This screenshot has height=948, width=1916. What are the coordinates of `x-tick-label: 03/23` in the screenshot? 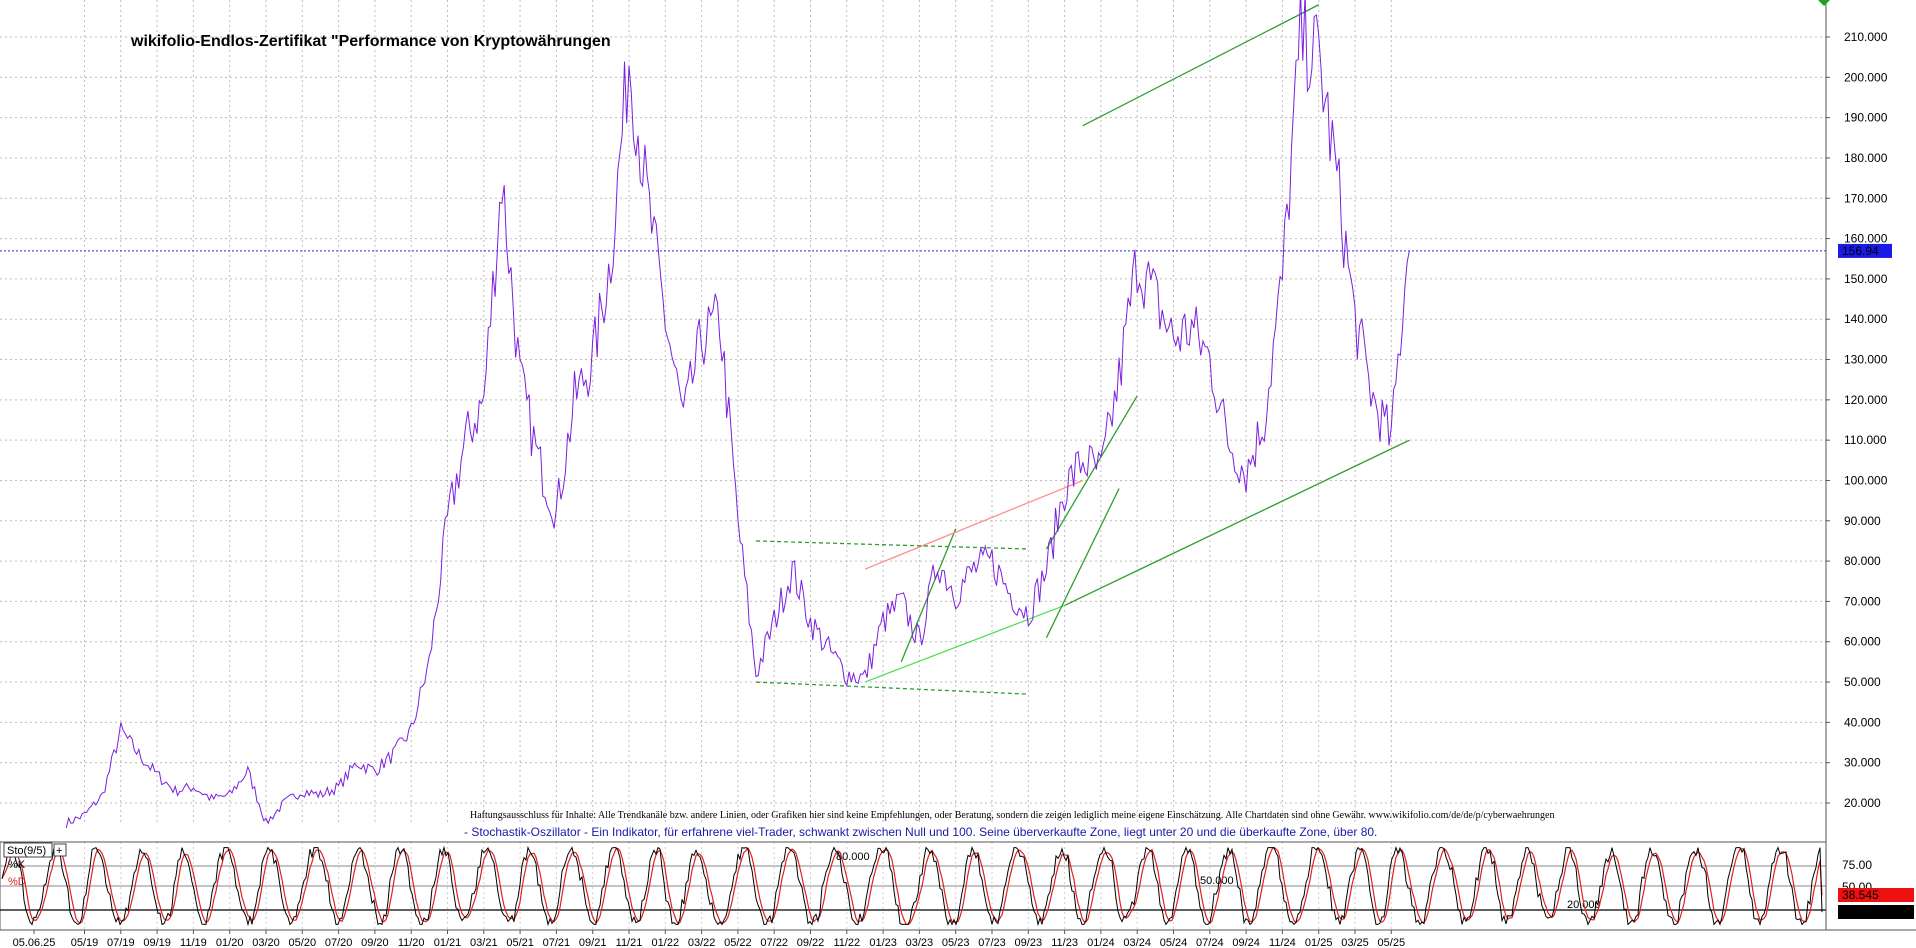 It's located at (920, 942).